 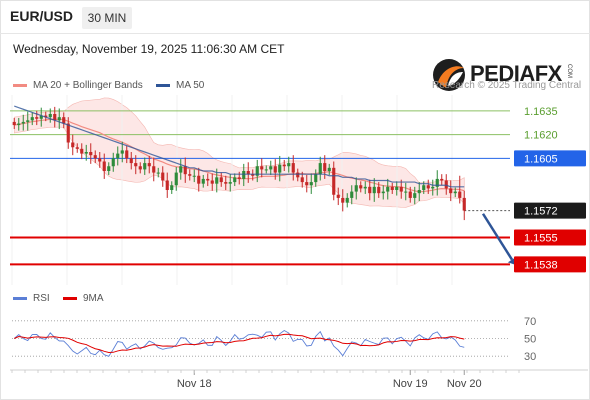 I want to click on rsi-level-label: 30, so click(x=530, y=357).